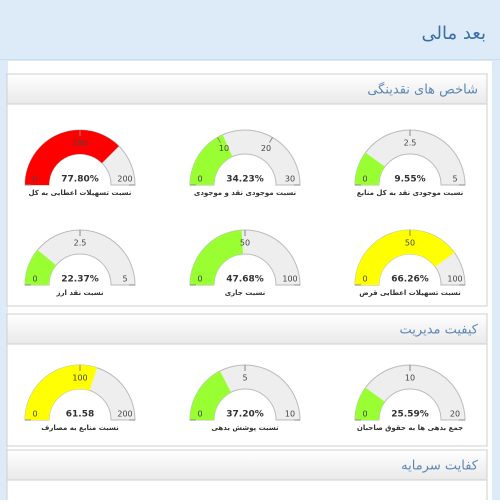 This screenshot has height=504, width=500. Describe the element at coordinates (409, 180) in the screenshot. I see `gauge-value: 9.55%` at that location.